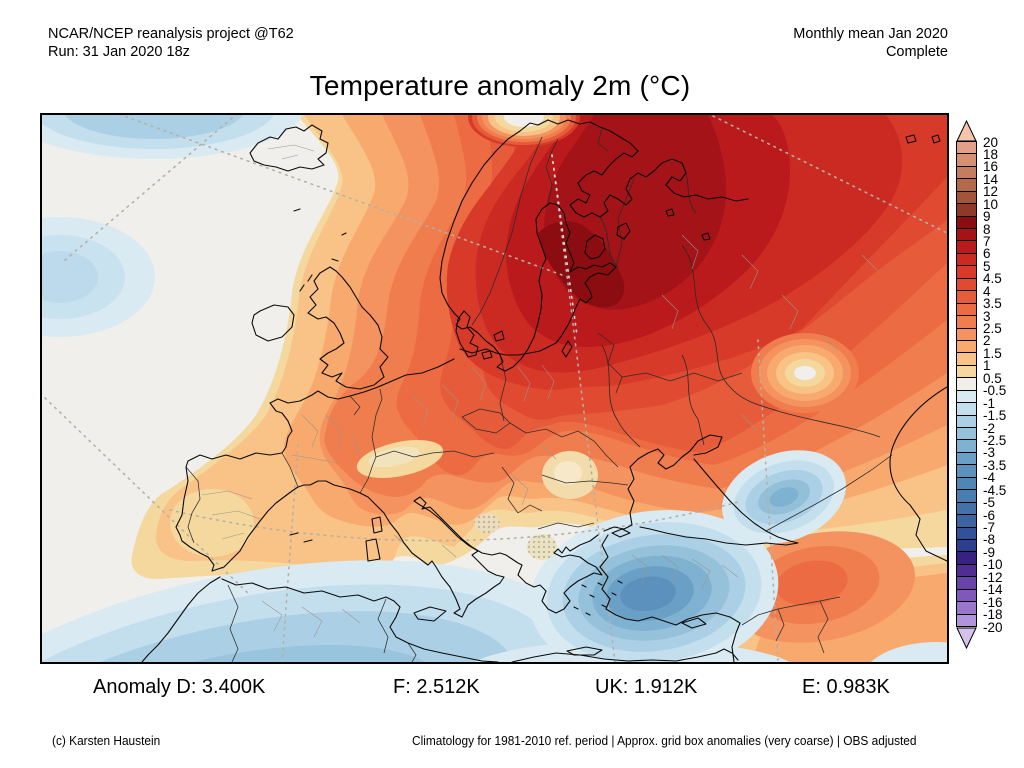  I want to click on colorbar-tick-label: 4, so click(987, 291).